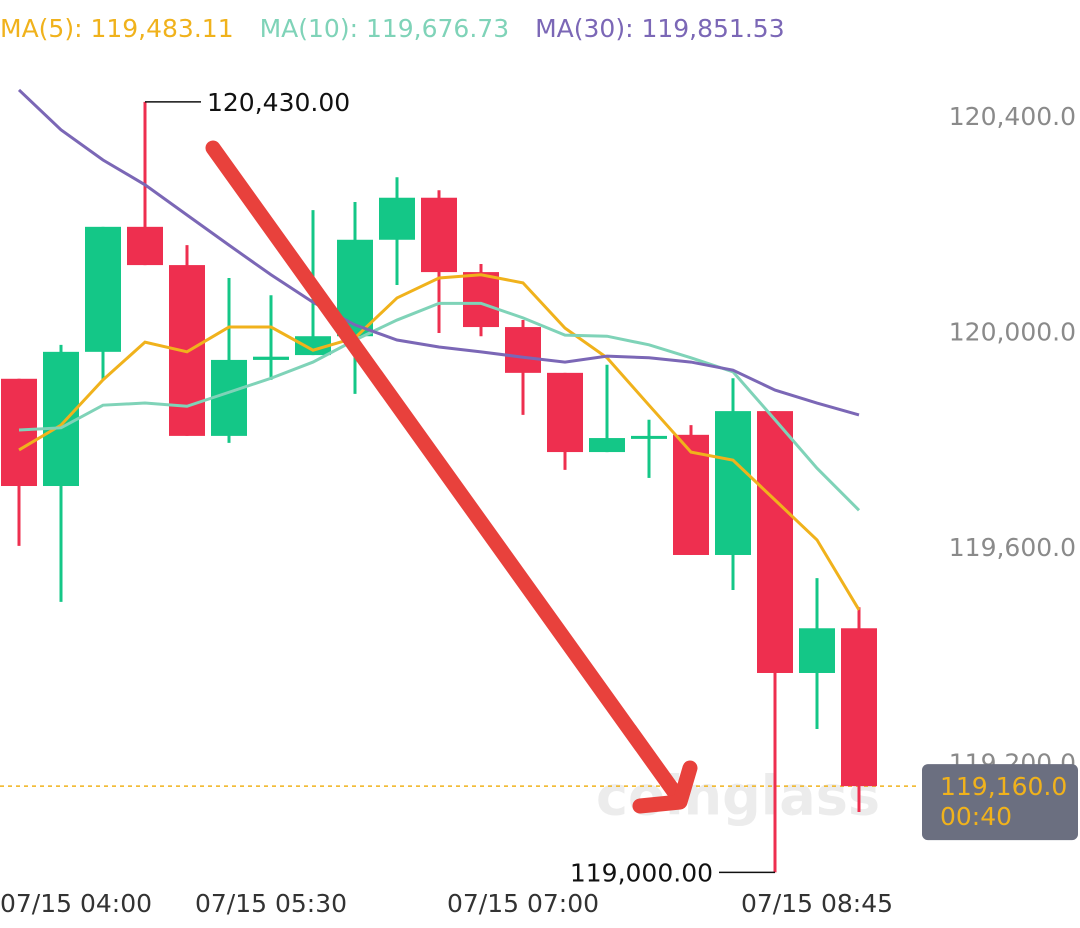 The height and width of the screenshot is (928, 1080). I want to click on legend-entry: MA(10): 119,676.73, so click(385, 28).